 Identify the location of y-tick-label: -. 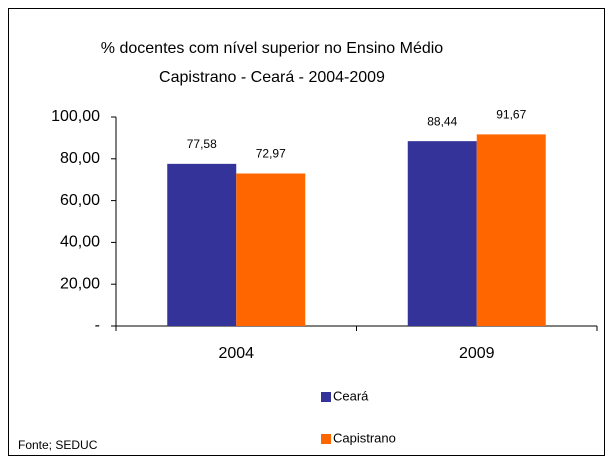
(97, 325).